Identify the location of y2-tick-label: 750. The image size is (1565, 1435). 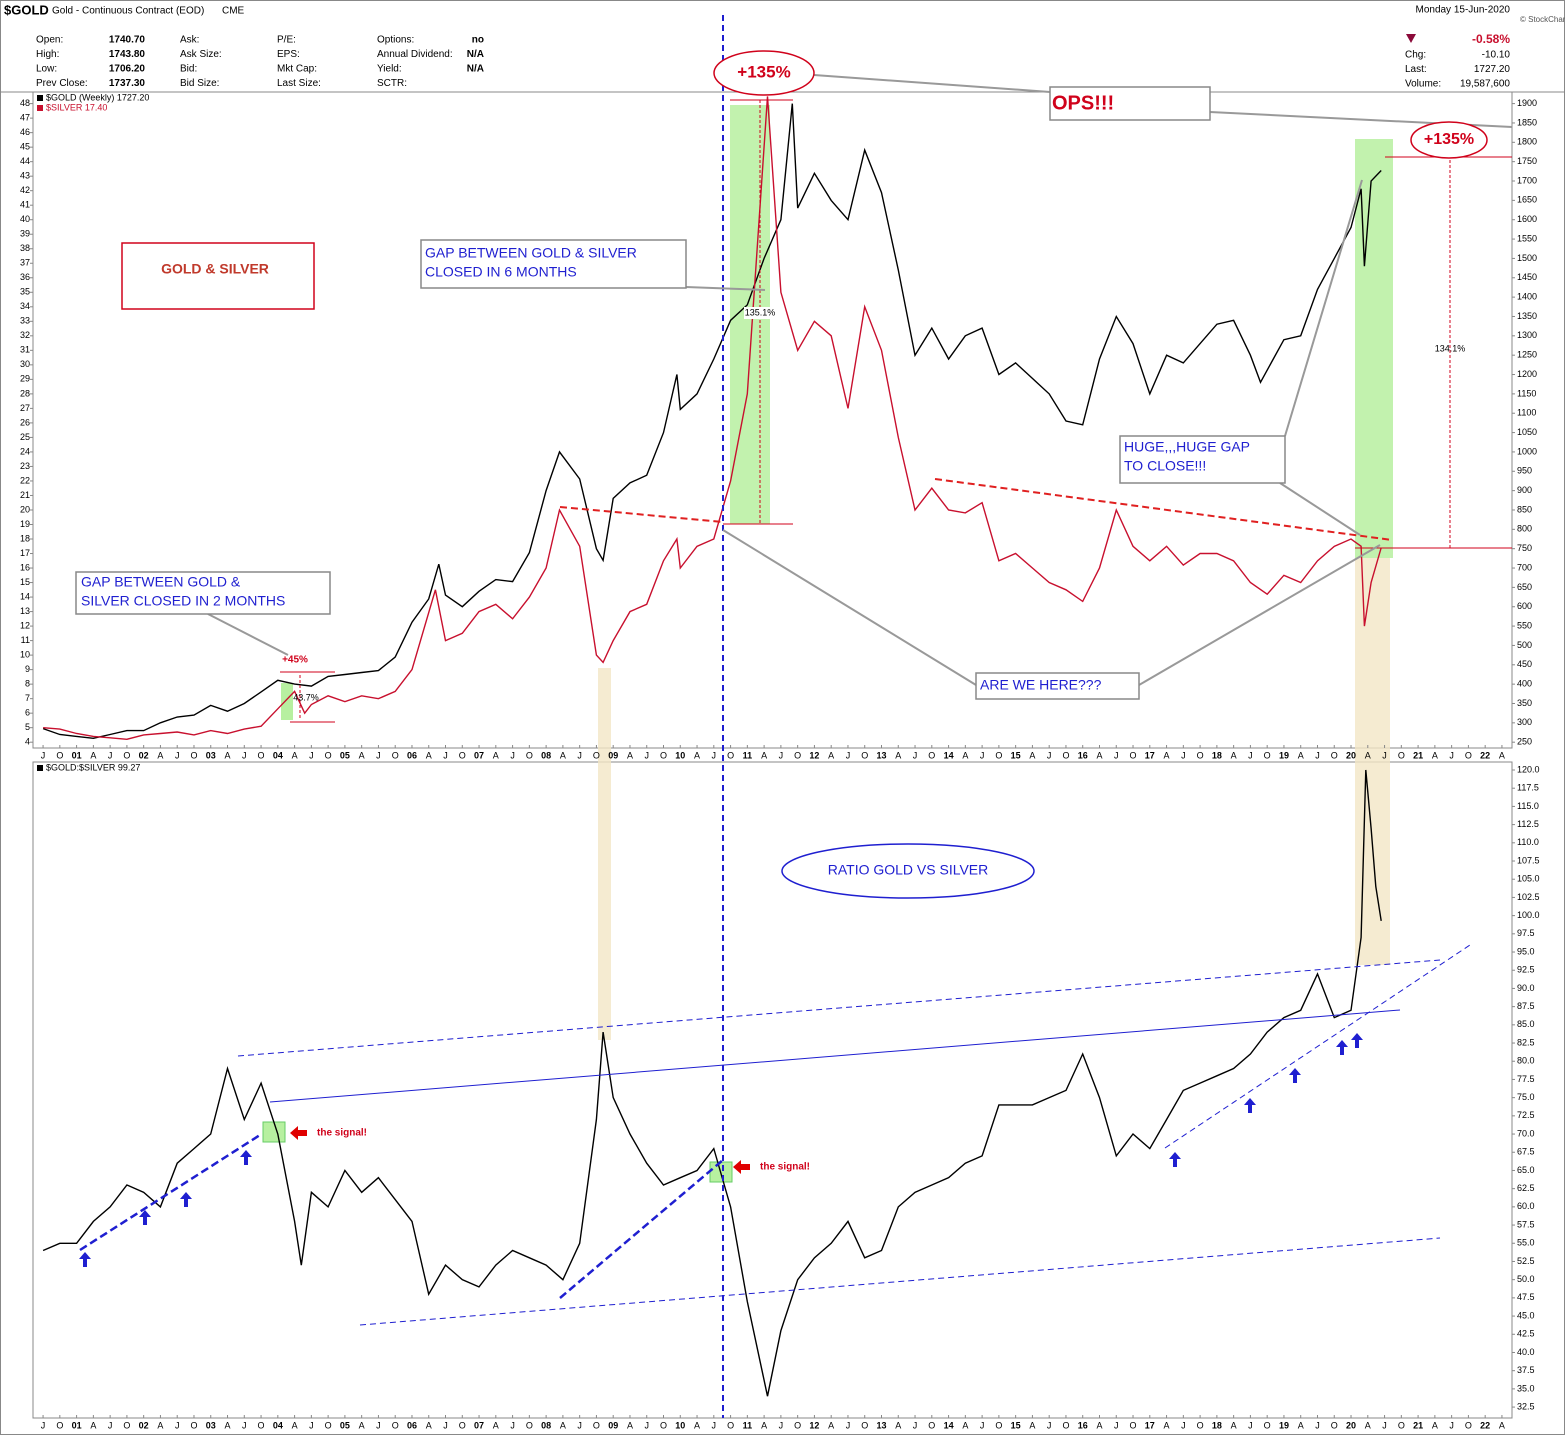
(1524, 548).